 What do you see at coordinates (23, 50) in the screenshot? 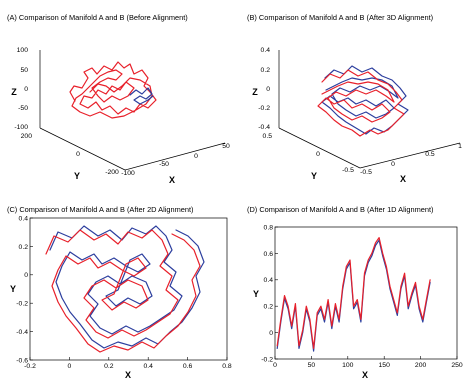
I see `panel-a-z-tick: 100` at bounding box center [23, 50].